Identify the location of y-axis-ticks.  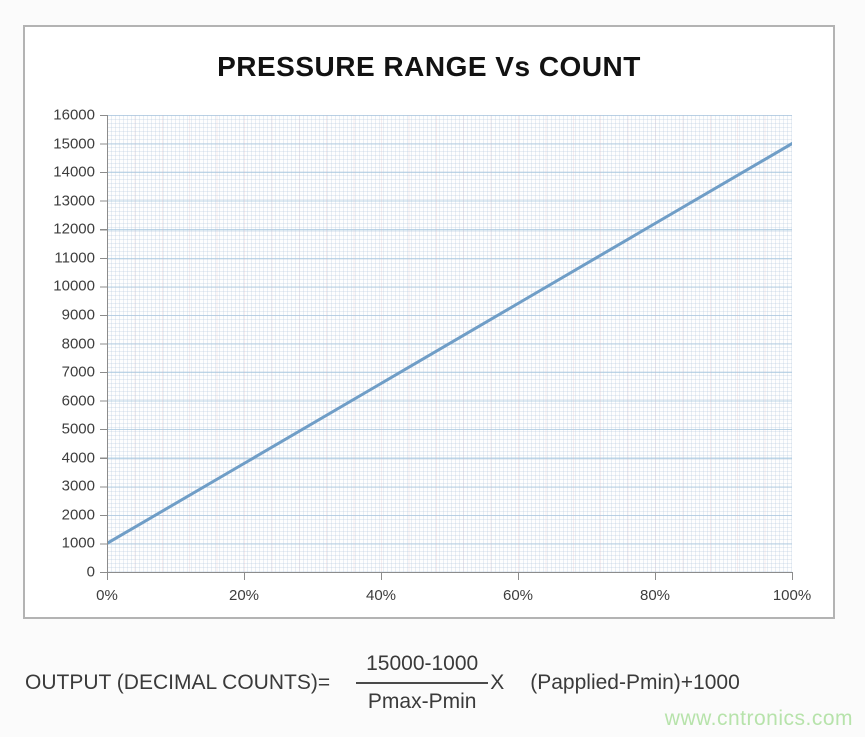
(103, 344).